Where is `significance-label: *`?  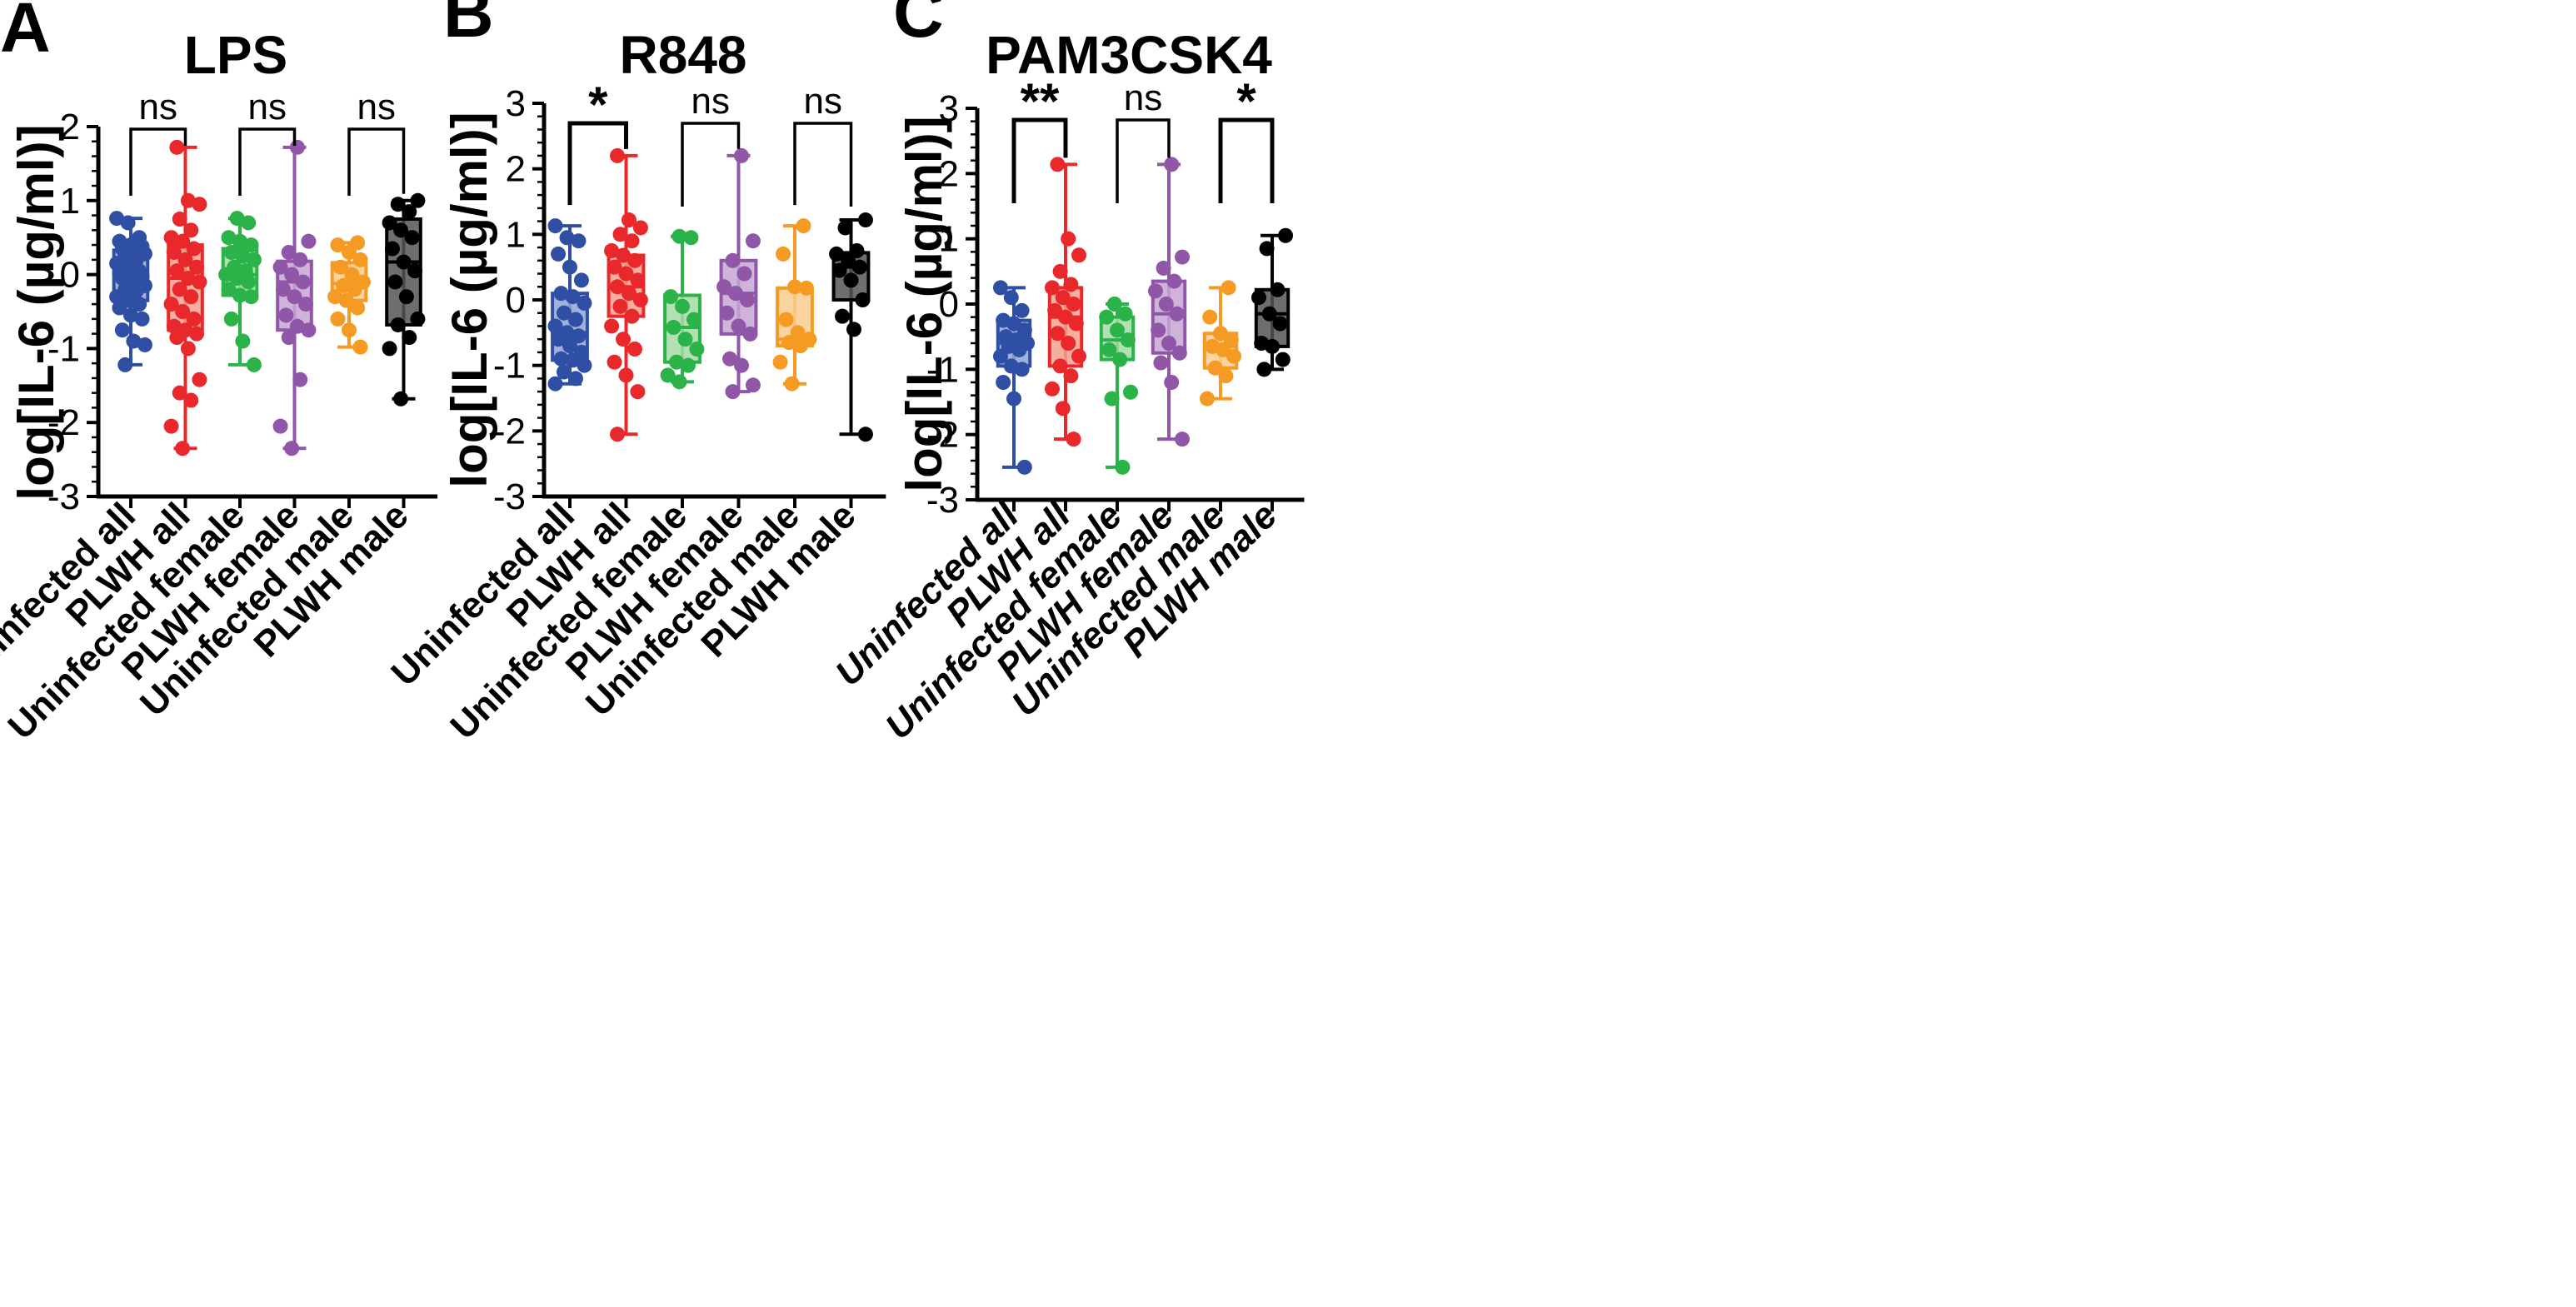
significance-label: * is located at coordinates (1246, 101).